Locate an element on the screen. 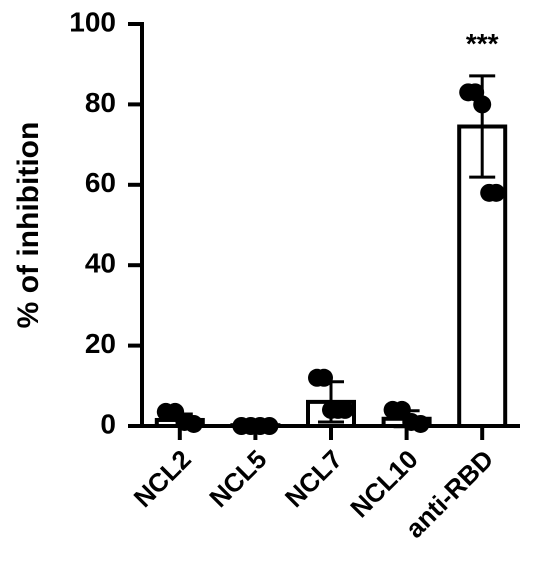 This screenshot has width=550, height=575. y-tick-label: 40 is located at coordinates (100, 263).